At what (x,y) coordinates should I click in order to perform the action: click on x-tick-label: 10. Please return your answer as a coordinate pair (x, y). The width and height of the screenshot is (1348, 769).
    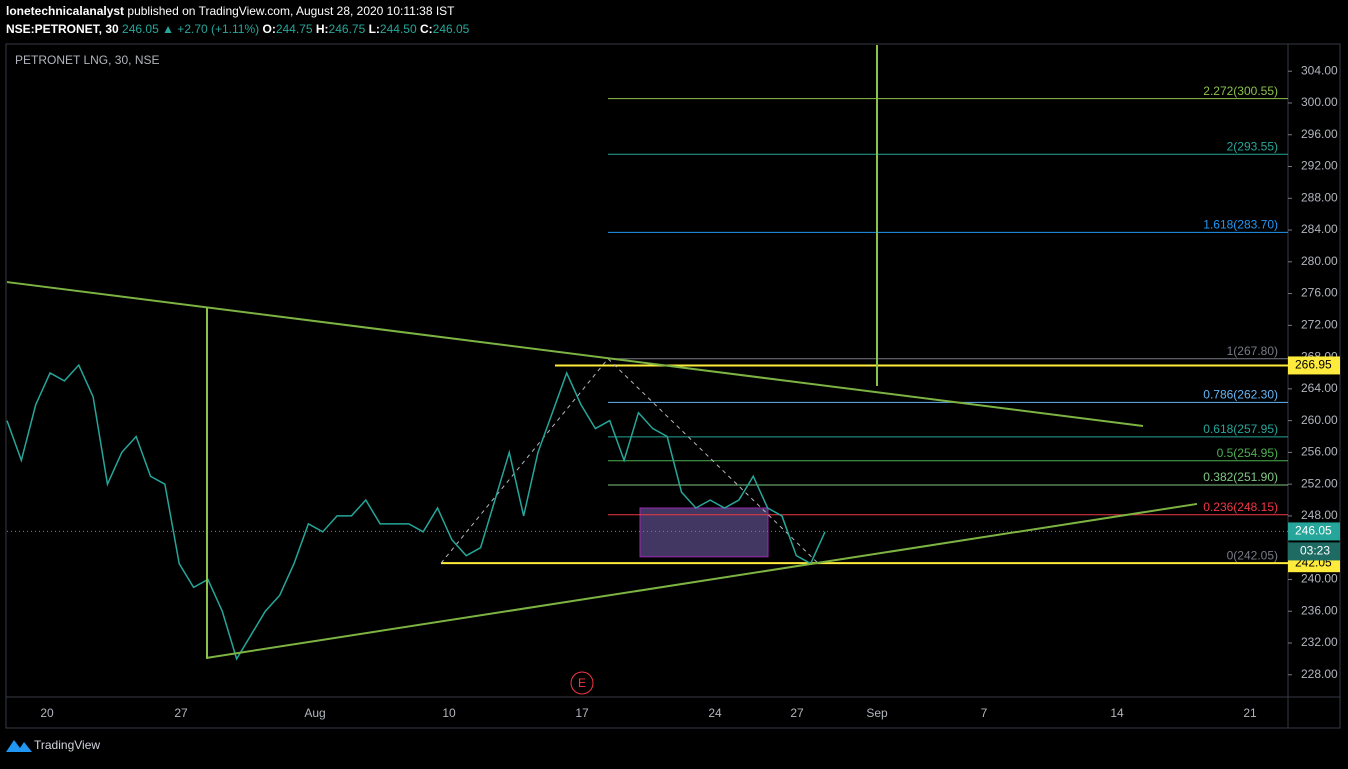
    Looking at the image, I should click on (449, 713).